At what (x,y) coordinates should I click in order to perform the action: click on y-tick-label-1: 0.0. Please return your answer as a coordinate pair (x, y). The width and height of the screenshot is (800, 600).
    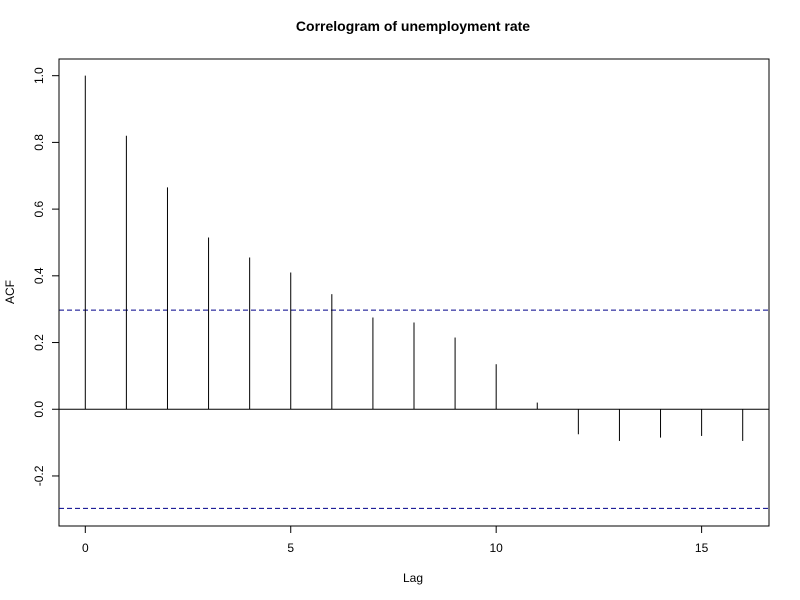
    Looking at the image, I should click on (39, 409).